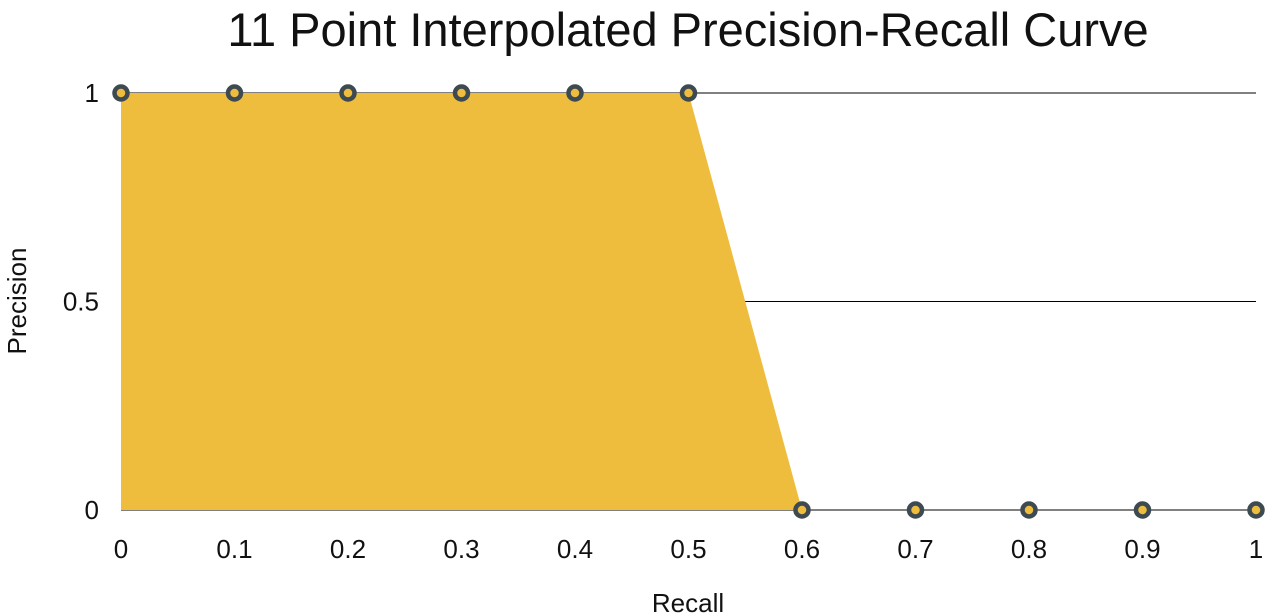 Image resolution: width=1283 pixels, height=615 pixels. I want to click on y-axis-ticks: 00.51, so click(81, 301).